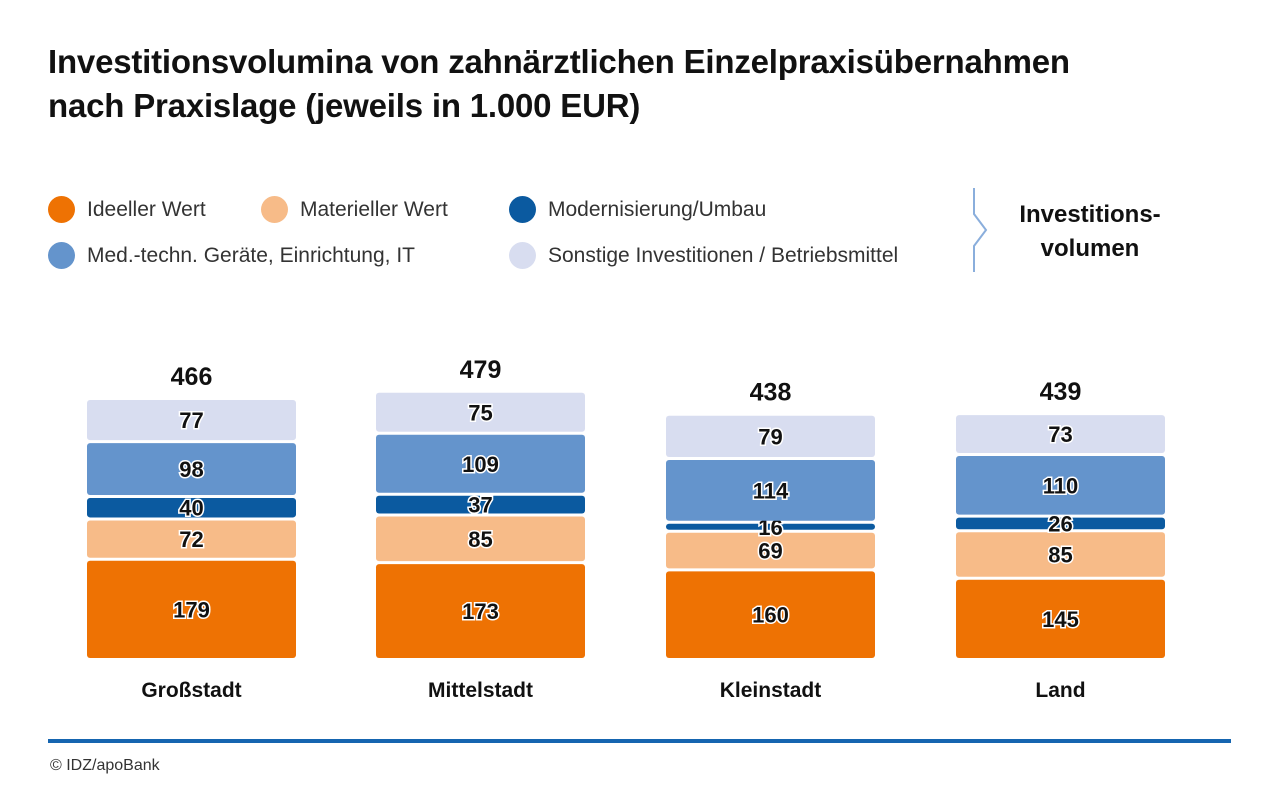  I want to click on data-label-mittelstadt-sonstige-investitionen-betriebsmittel: 75, so click(480, 412).